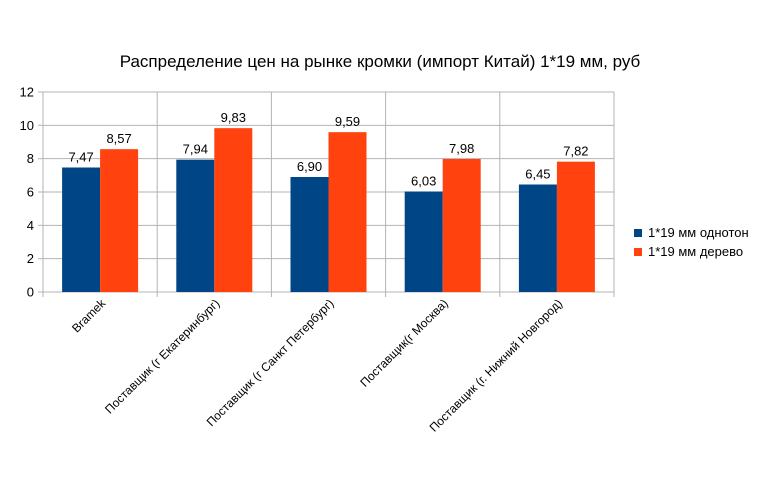 The image size is (767, 500). What do you see at coordinates (30, 158) in the screenshot?
I see `y-tick-label: 8` at bounding box center [30, 158].